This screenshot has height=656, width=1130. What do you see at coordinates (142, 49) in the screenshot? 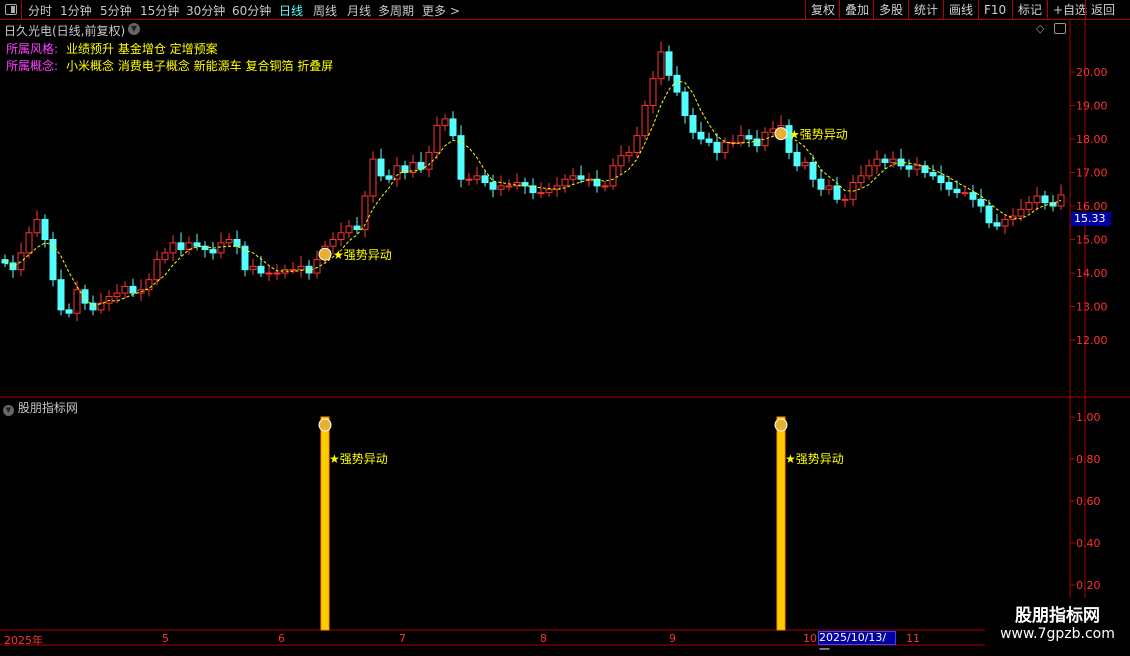
I see `style-value: 业绩预升 基金增仓 定增预案` at bounding box center [142, 49].